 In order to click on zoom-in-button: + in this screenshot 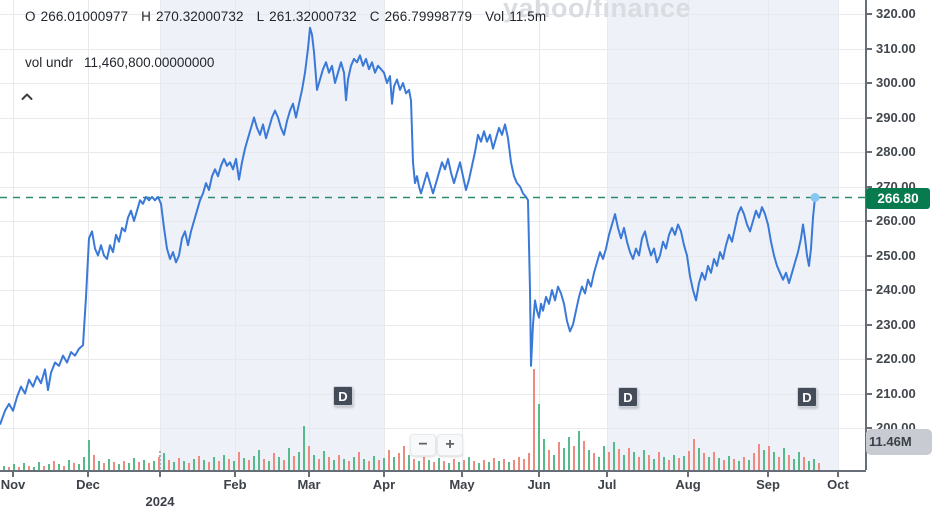, I will do `click(450, 445)`.